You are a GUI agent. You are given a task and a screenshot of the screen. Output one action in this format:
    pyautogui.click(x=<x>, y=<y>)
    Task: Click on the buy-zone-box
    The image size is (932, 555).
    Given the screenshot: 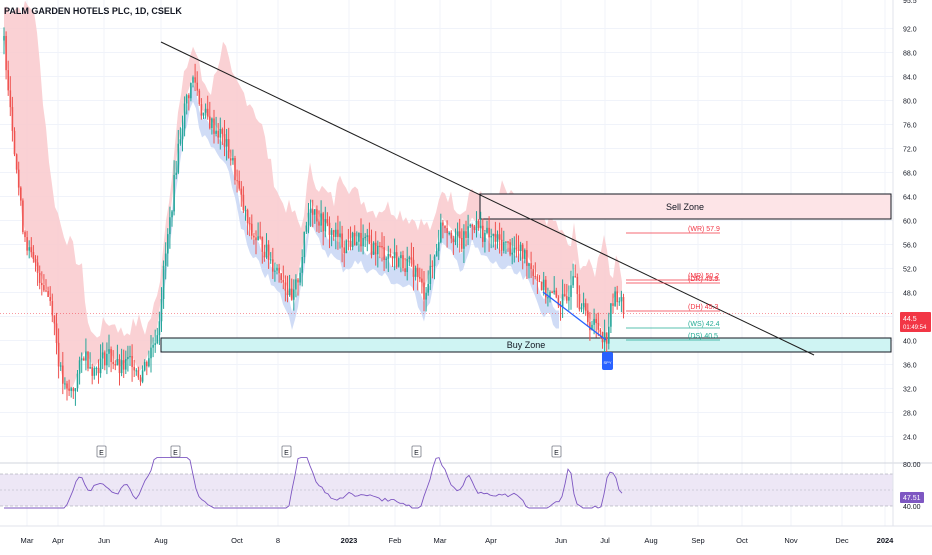 What is the action you would take?
    pyautogui.click(x=526, y=345)
    